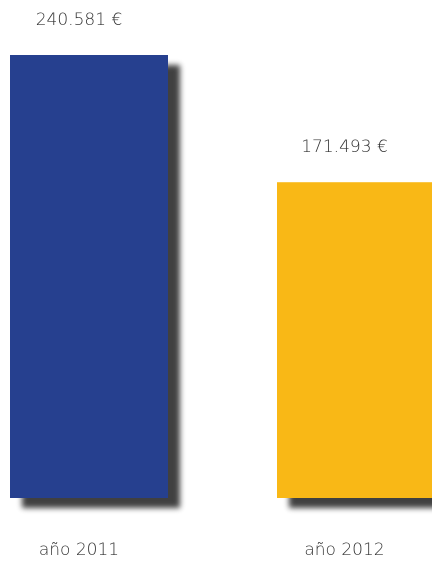  Describe the element at coordinates (79, 20) in the screenshot. I see `value-label: 240.581 €` at that location.